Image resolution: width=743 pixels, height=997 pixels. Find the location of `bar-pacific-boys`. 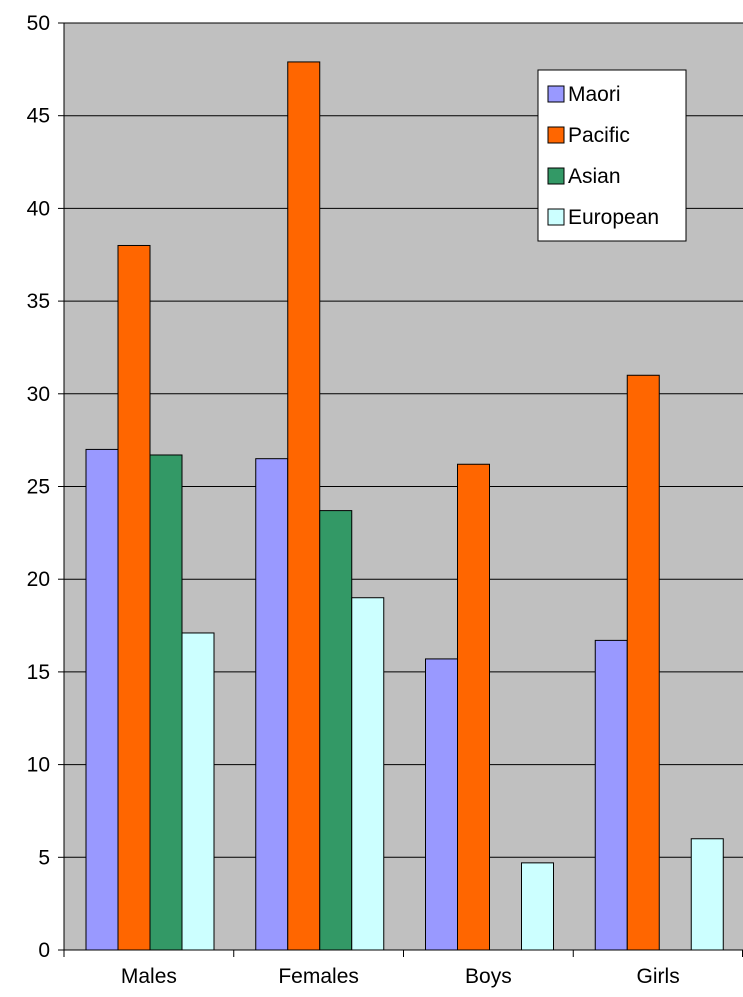

bar-pacific-boys is located at coordinates (473, 707).